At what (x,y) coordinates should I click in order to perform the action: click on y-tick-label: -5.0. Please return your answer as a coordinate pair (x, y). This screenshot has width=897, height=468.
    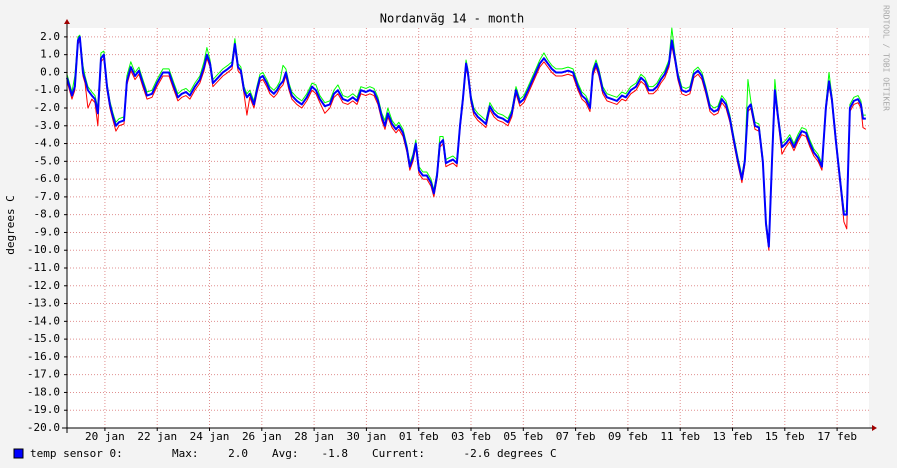
    Looking at the image, I should click on (47, 160).